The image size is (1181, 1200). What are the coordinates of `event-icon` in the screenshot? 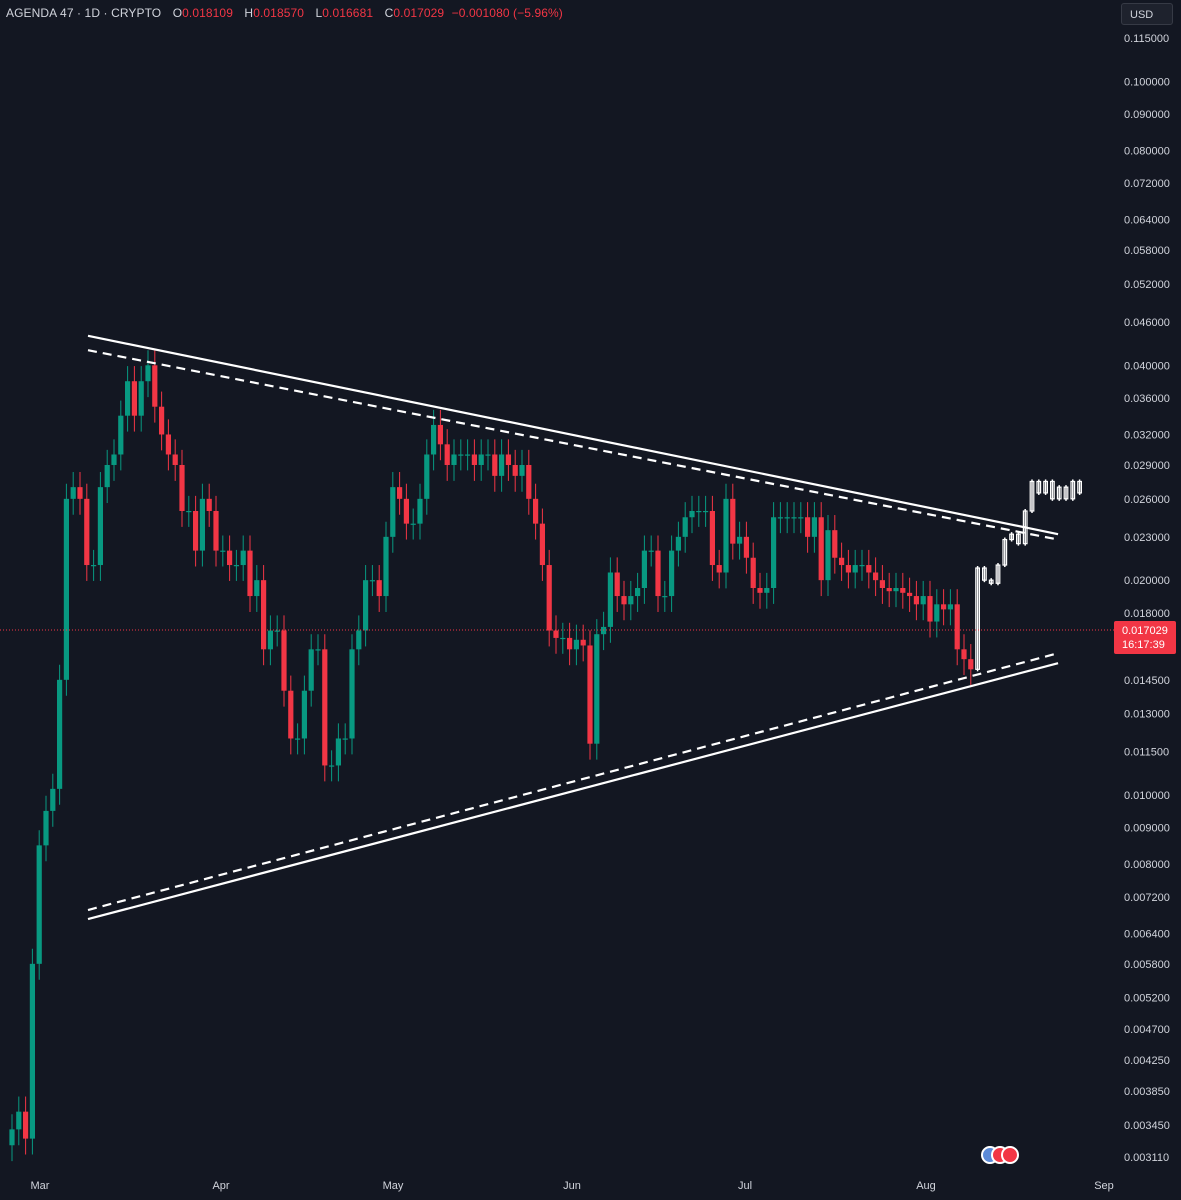 It's located at (1010, 1155).